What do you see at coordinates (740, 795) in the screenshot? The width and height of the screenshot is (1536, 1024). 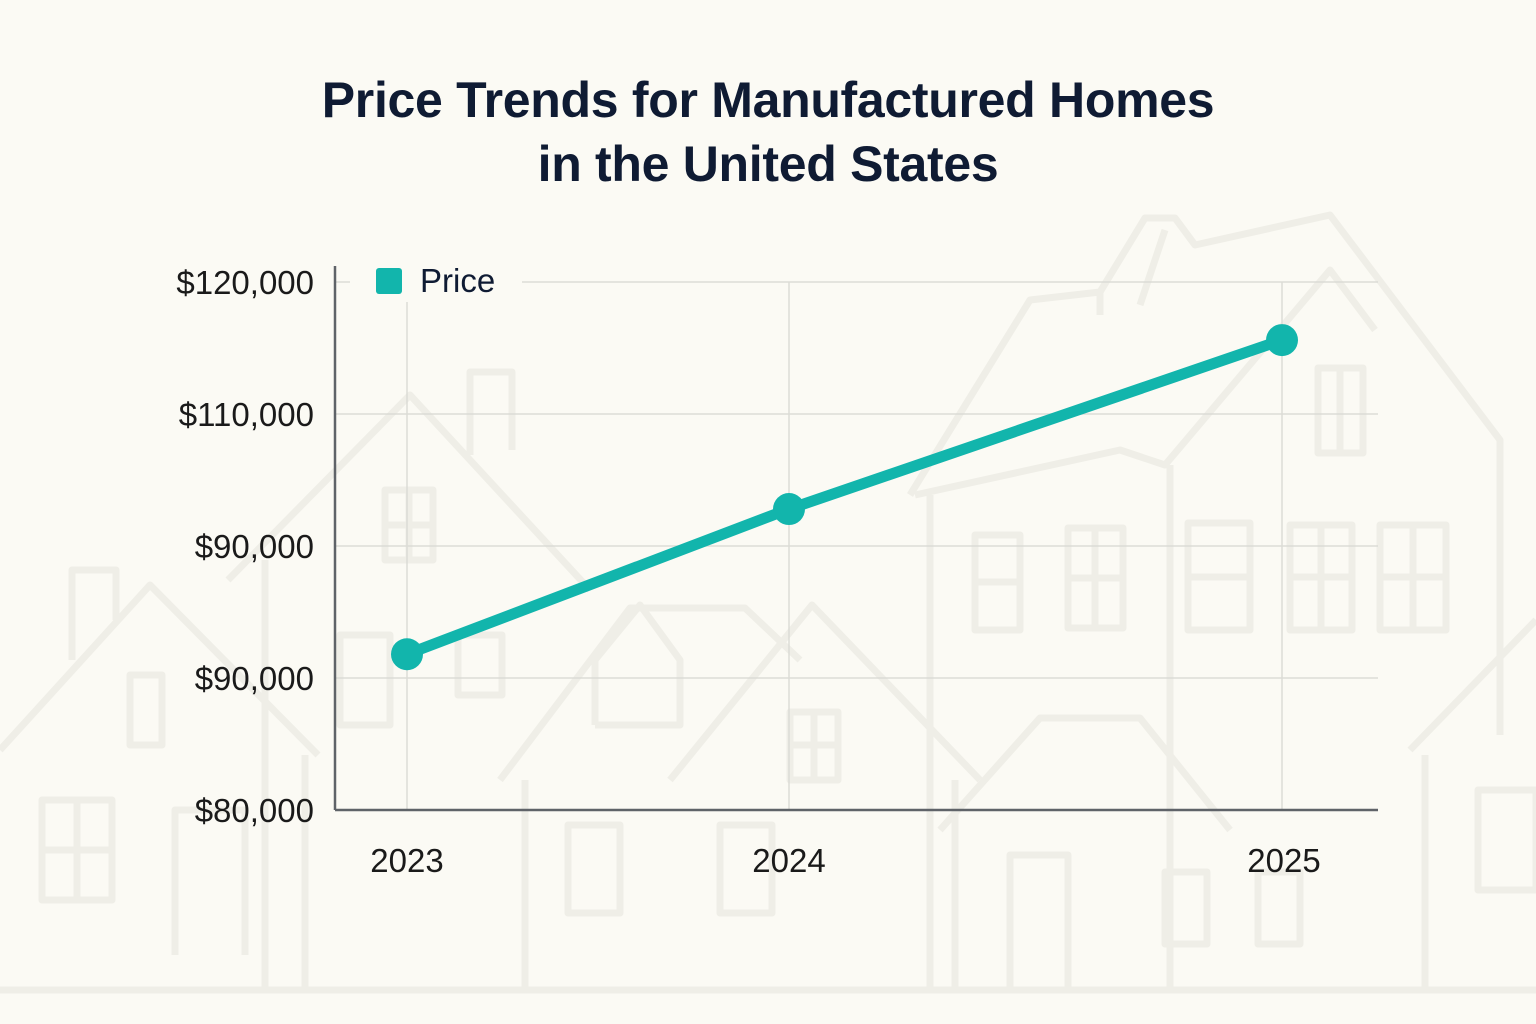 I see `house-outline-center` at bounding box center [740, 795].